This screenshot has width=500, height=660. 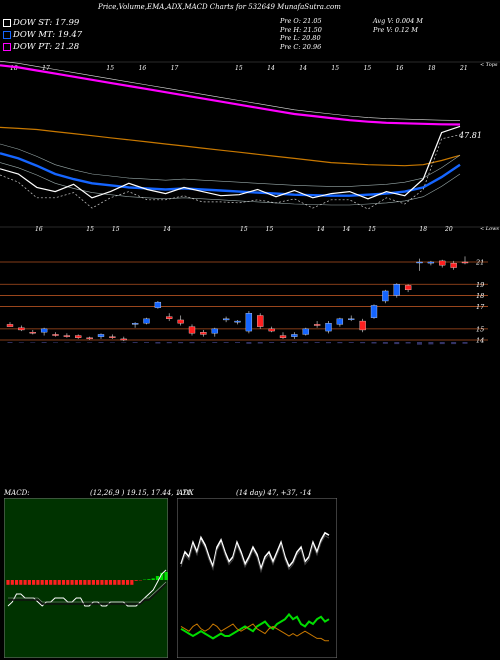 What do you see at coordinates (479, 263) in the screenshot?
I see `price-tick-label: 21` at bounding box center [479, 263].